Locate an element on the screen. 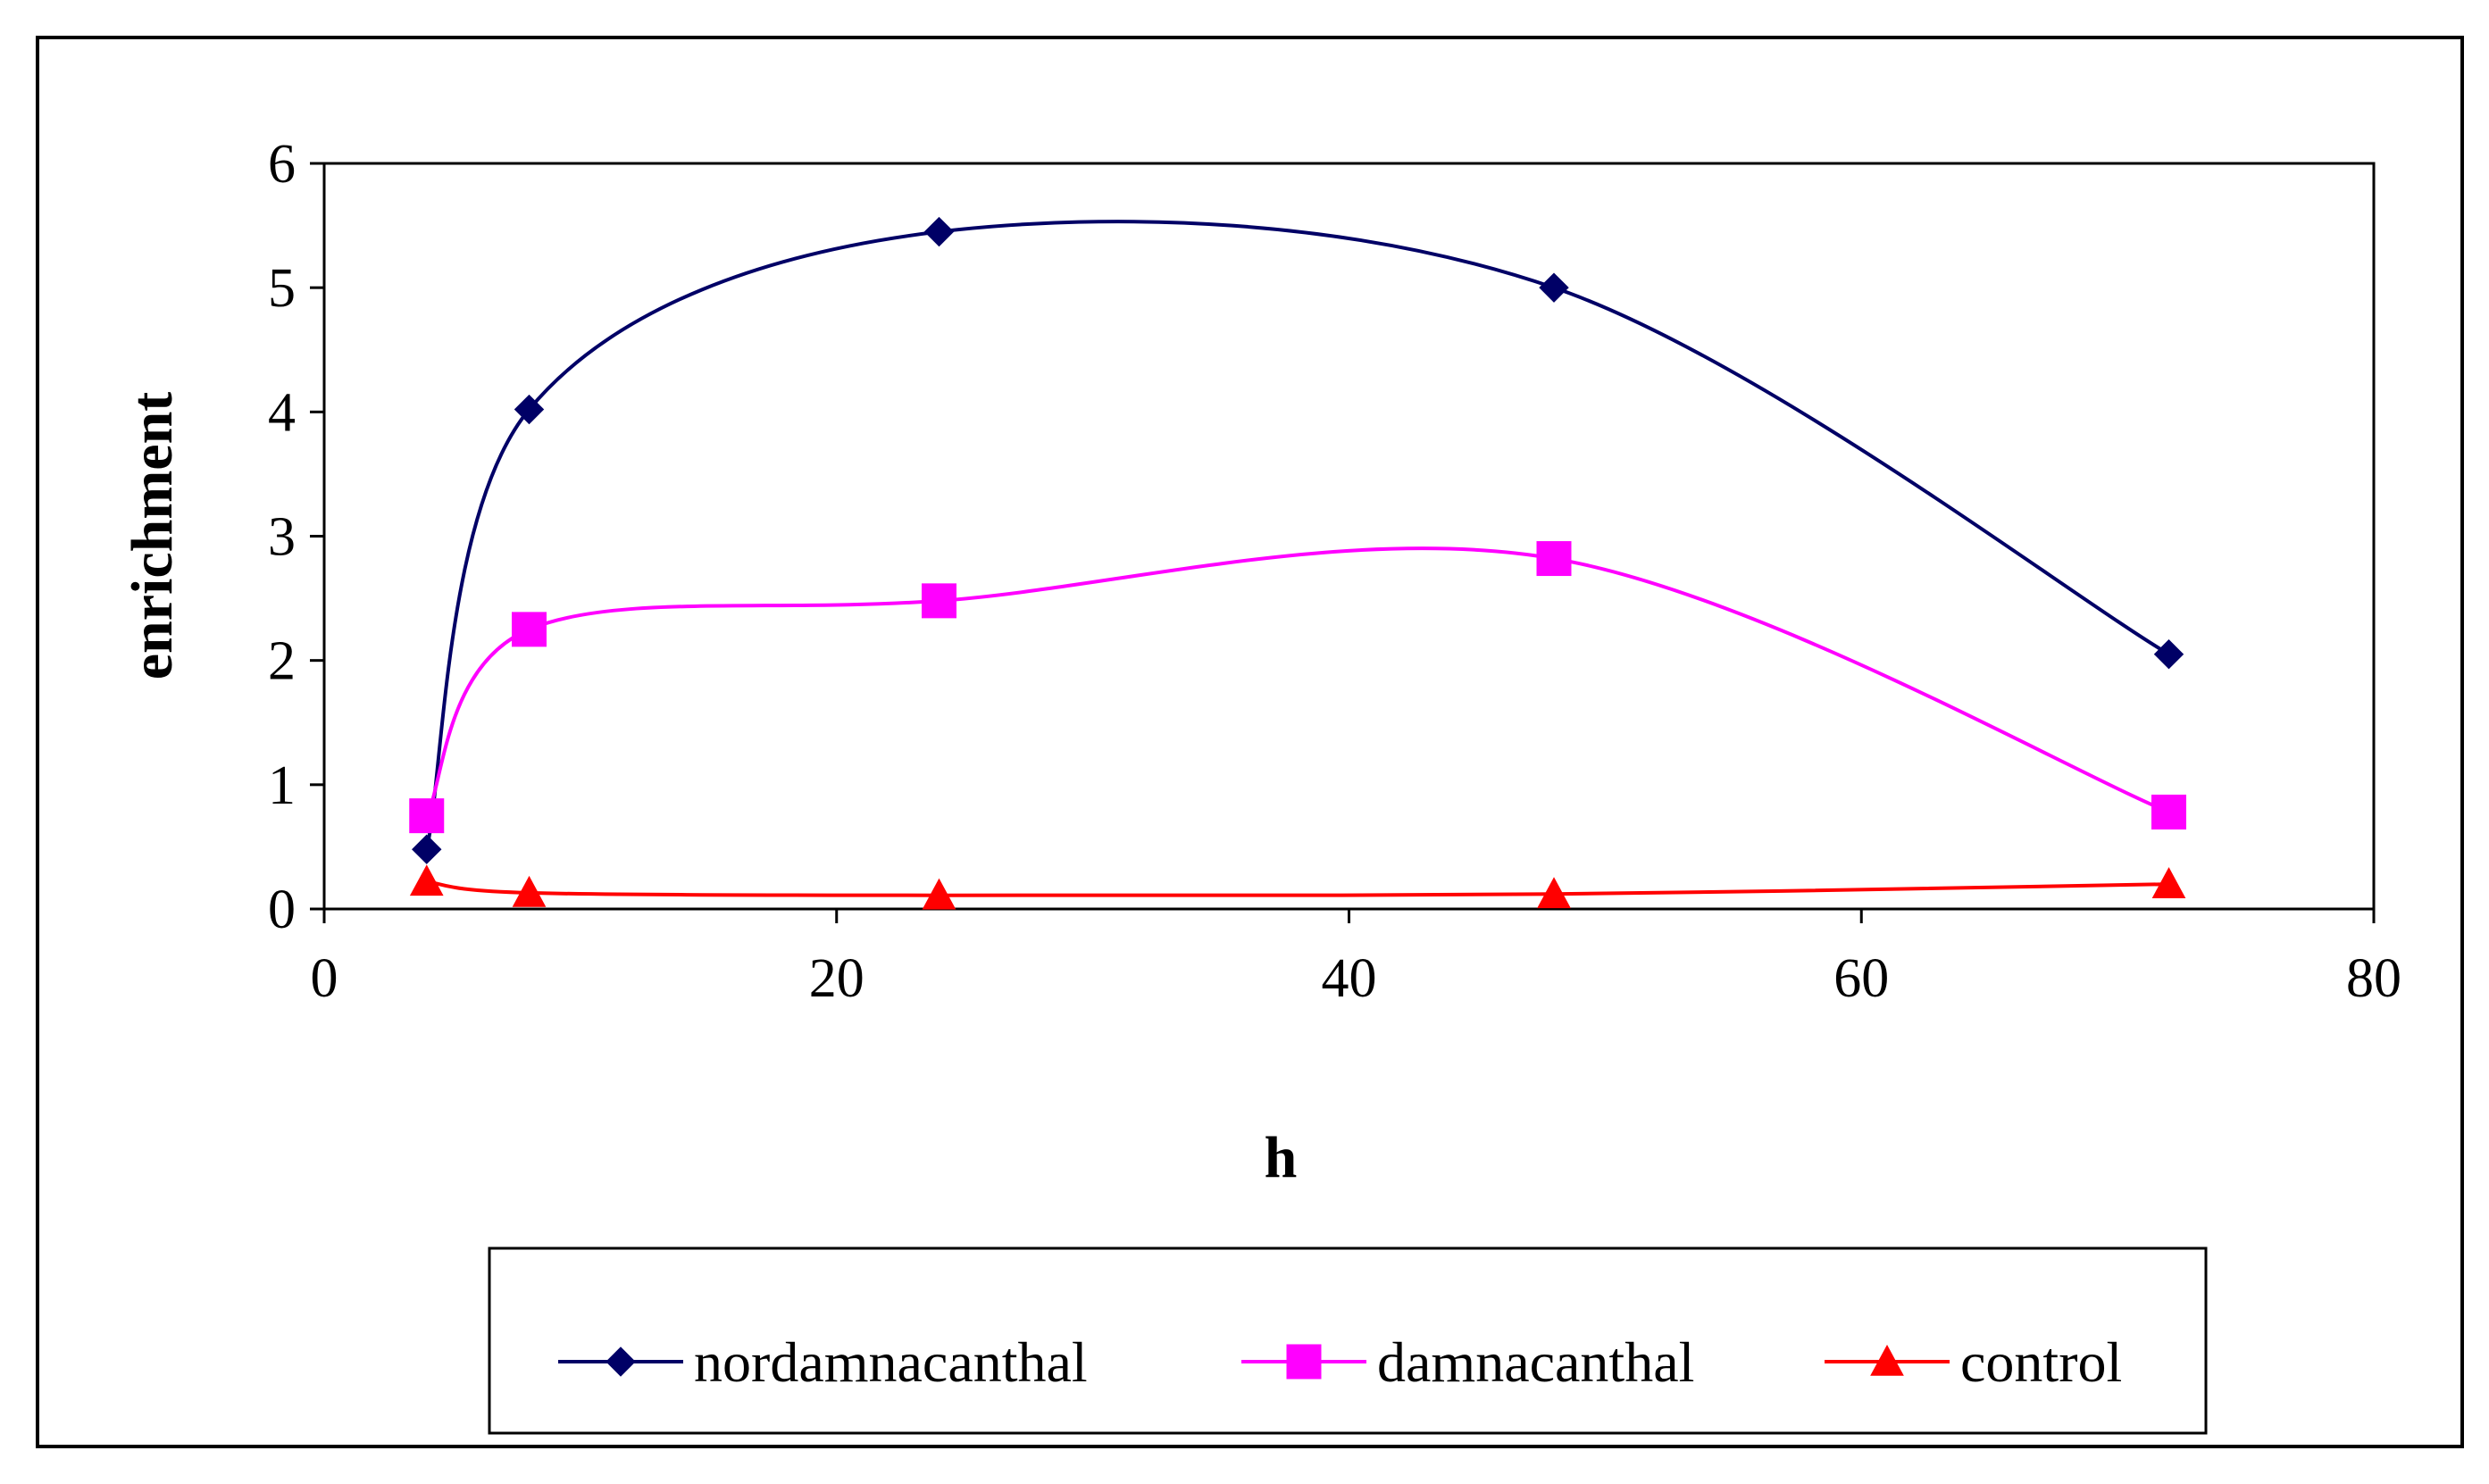 The image size is (2489, 1484). legend-label: nordamnacanthal is located at coordinates (891, 1362).